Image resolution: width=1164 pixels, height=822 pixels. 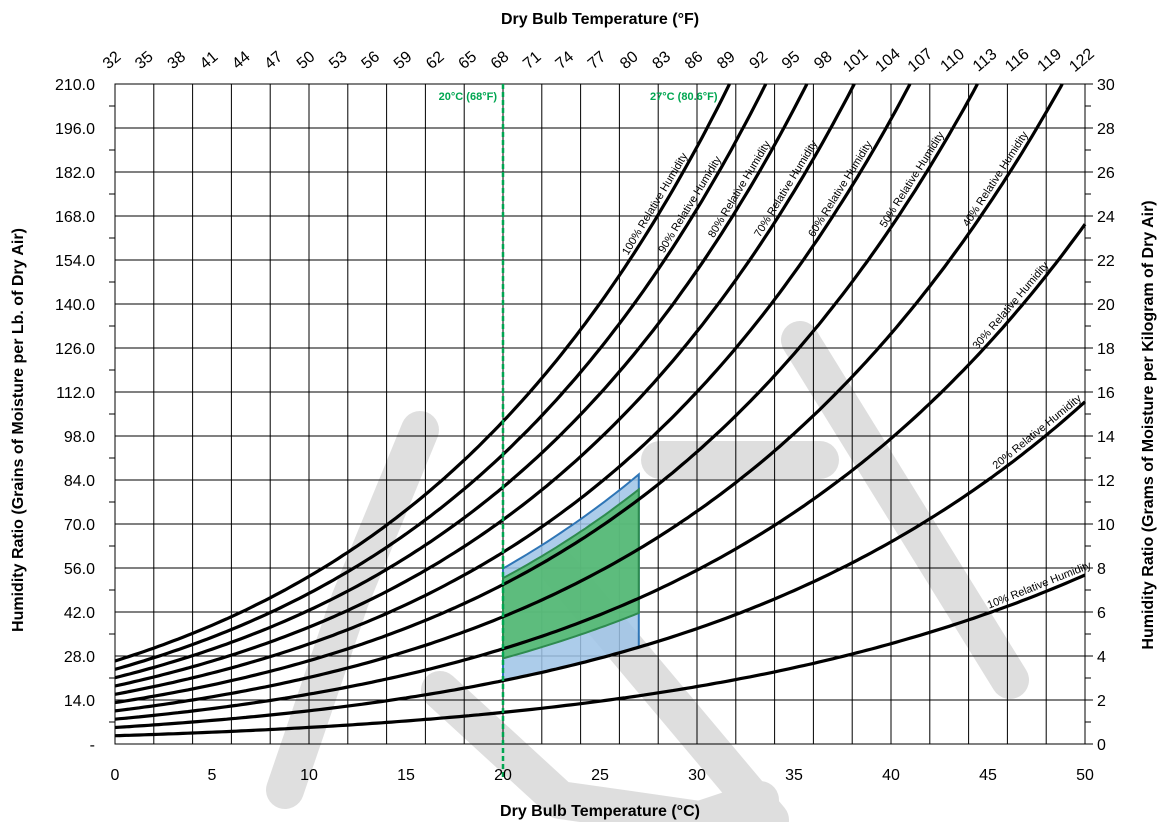 What do you see at coordinates (1106, 393) in the screenshot?
I see `y2-tick-label: 16` at bounding box center [1106, 393].